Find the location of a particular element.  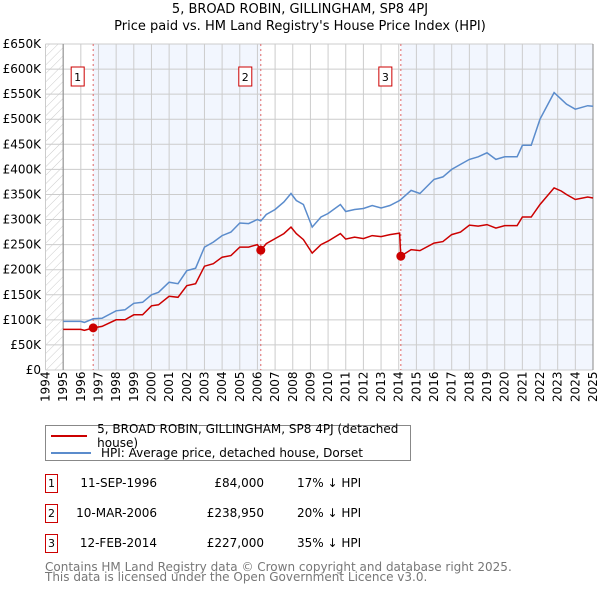

x-tick-label: 2000 is located at coordinates (151, 386).